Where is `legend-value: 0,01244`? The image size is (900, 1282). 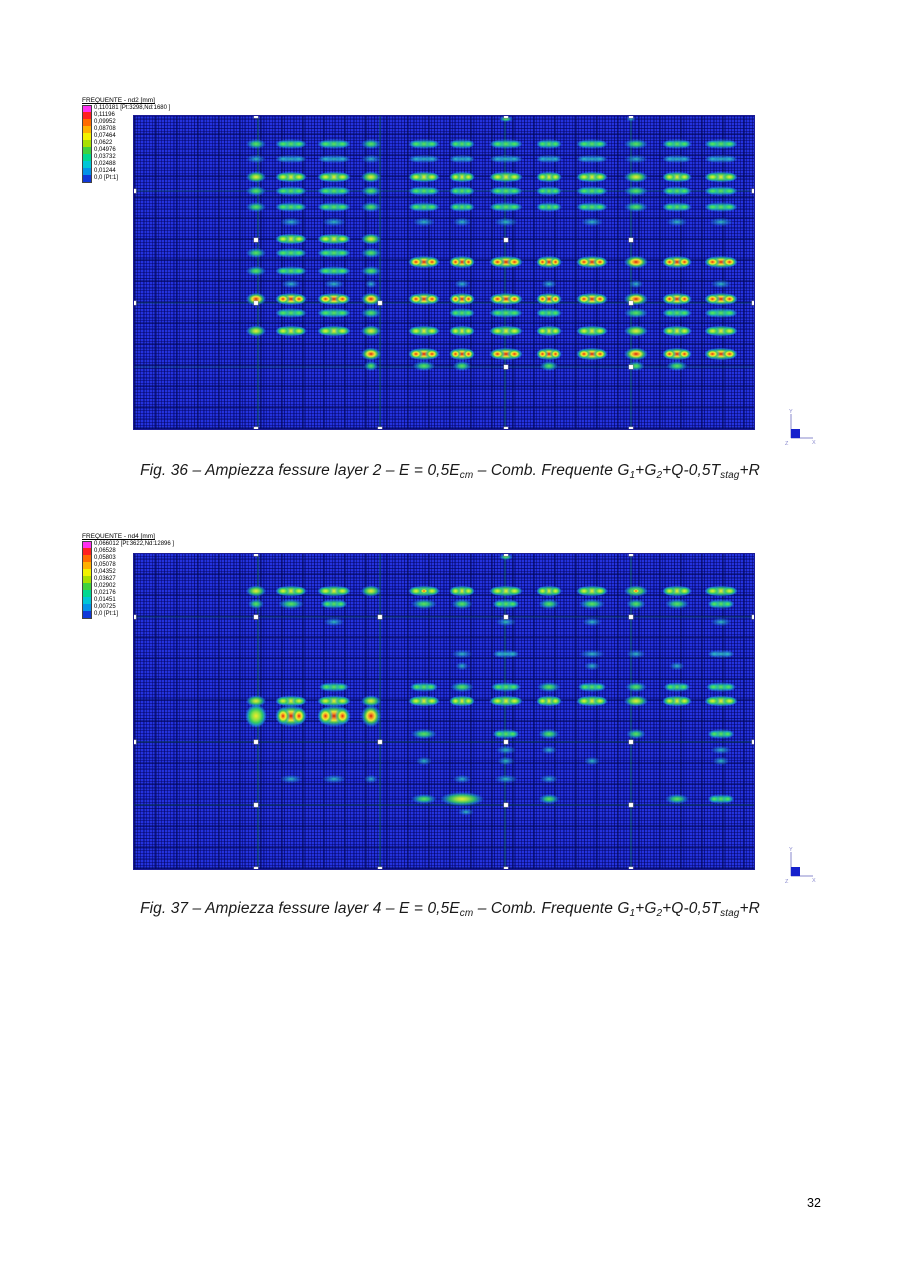 legend-value: 0,01244 is located at coordinates (105, 171).